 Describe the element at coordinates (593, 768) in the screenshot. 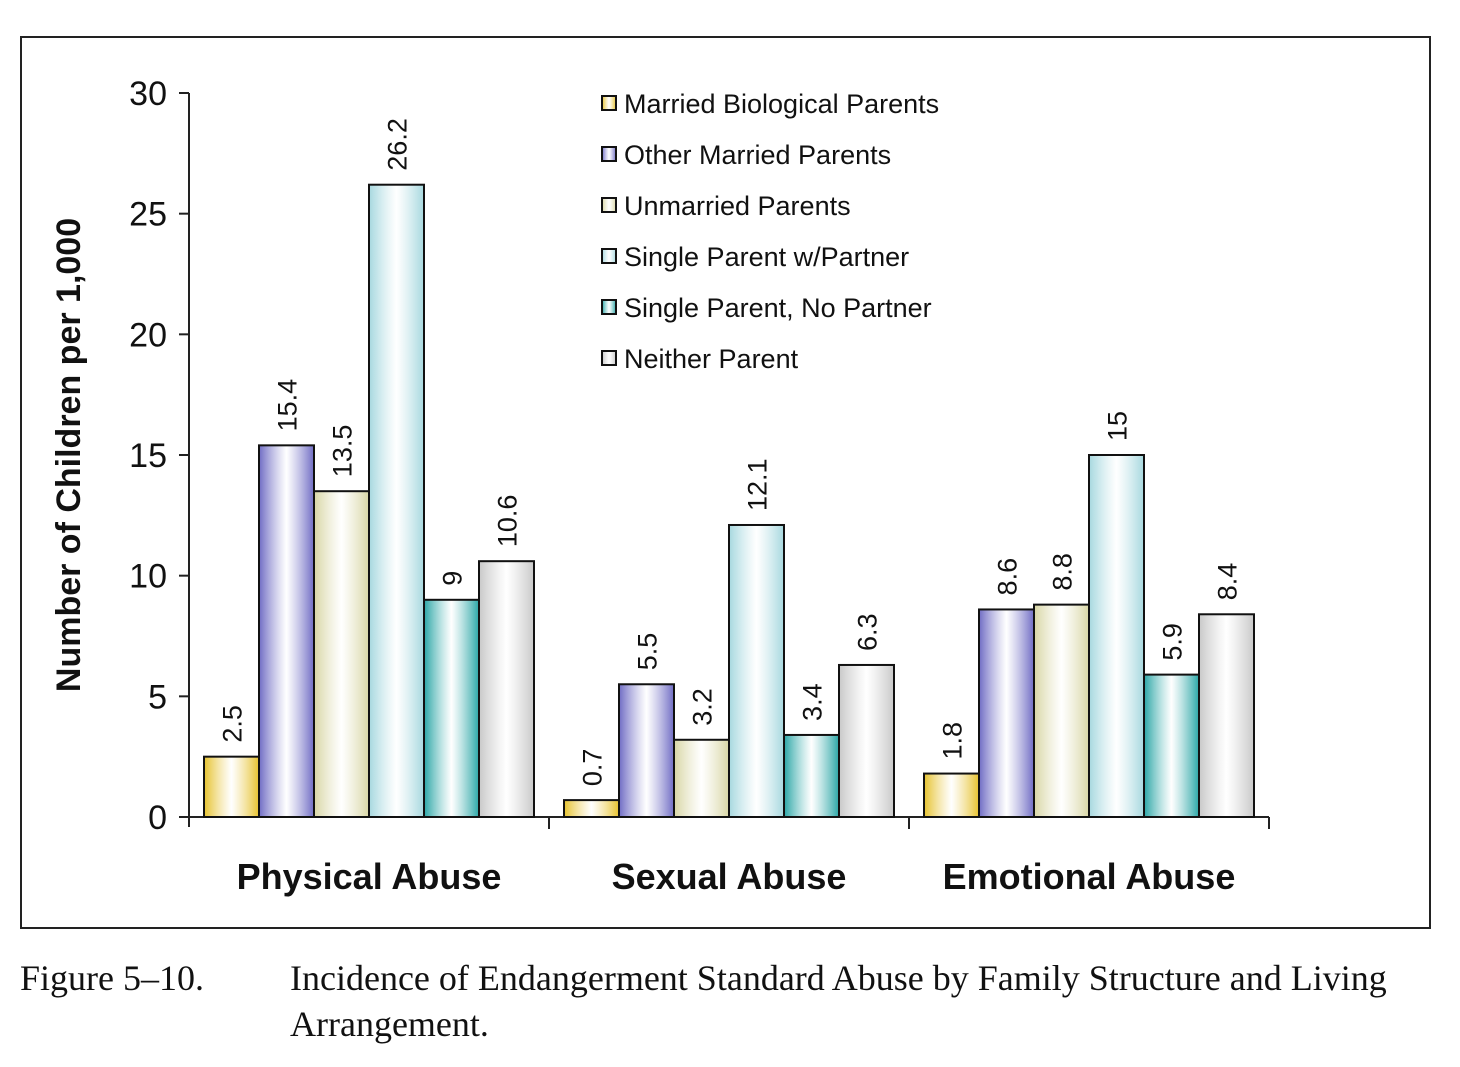

I see `data-label: 0.7` at that location.